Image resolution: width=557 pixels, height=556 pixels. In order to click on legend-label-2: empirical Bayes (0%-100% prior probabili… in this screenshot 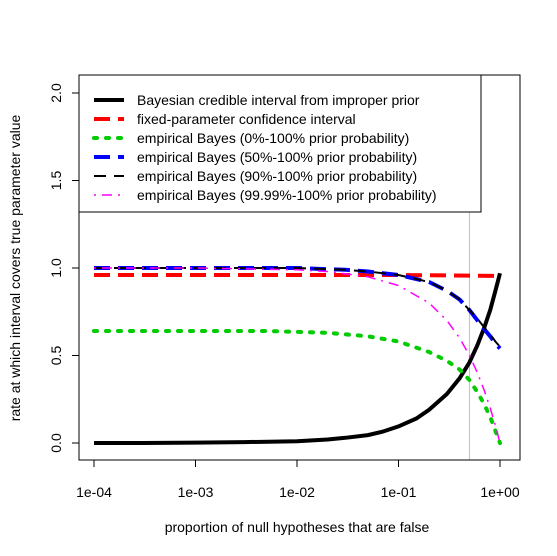, I will do `click(273, 138)`.